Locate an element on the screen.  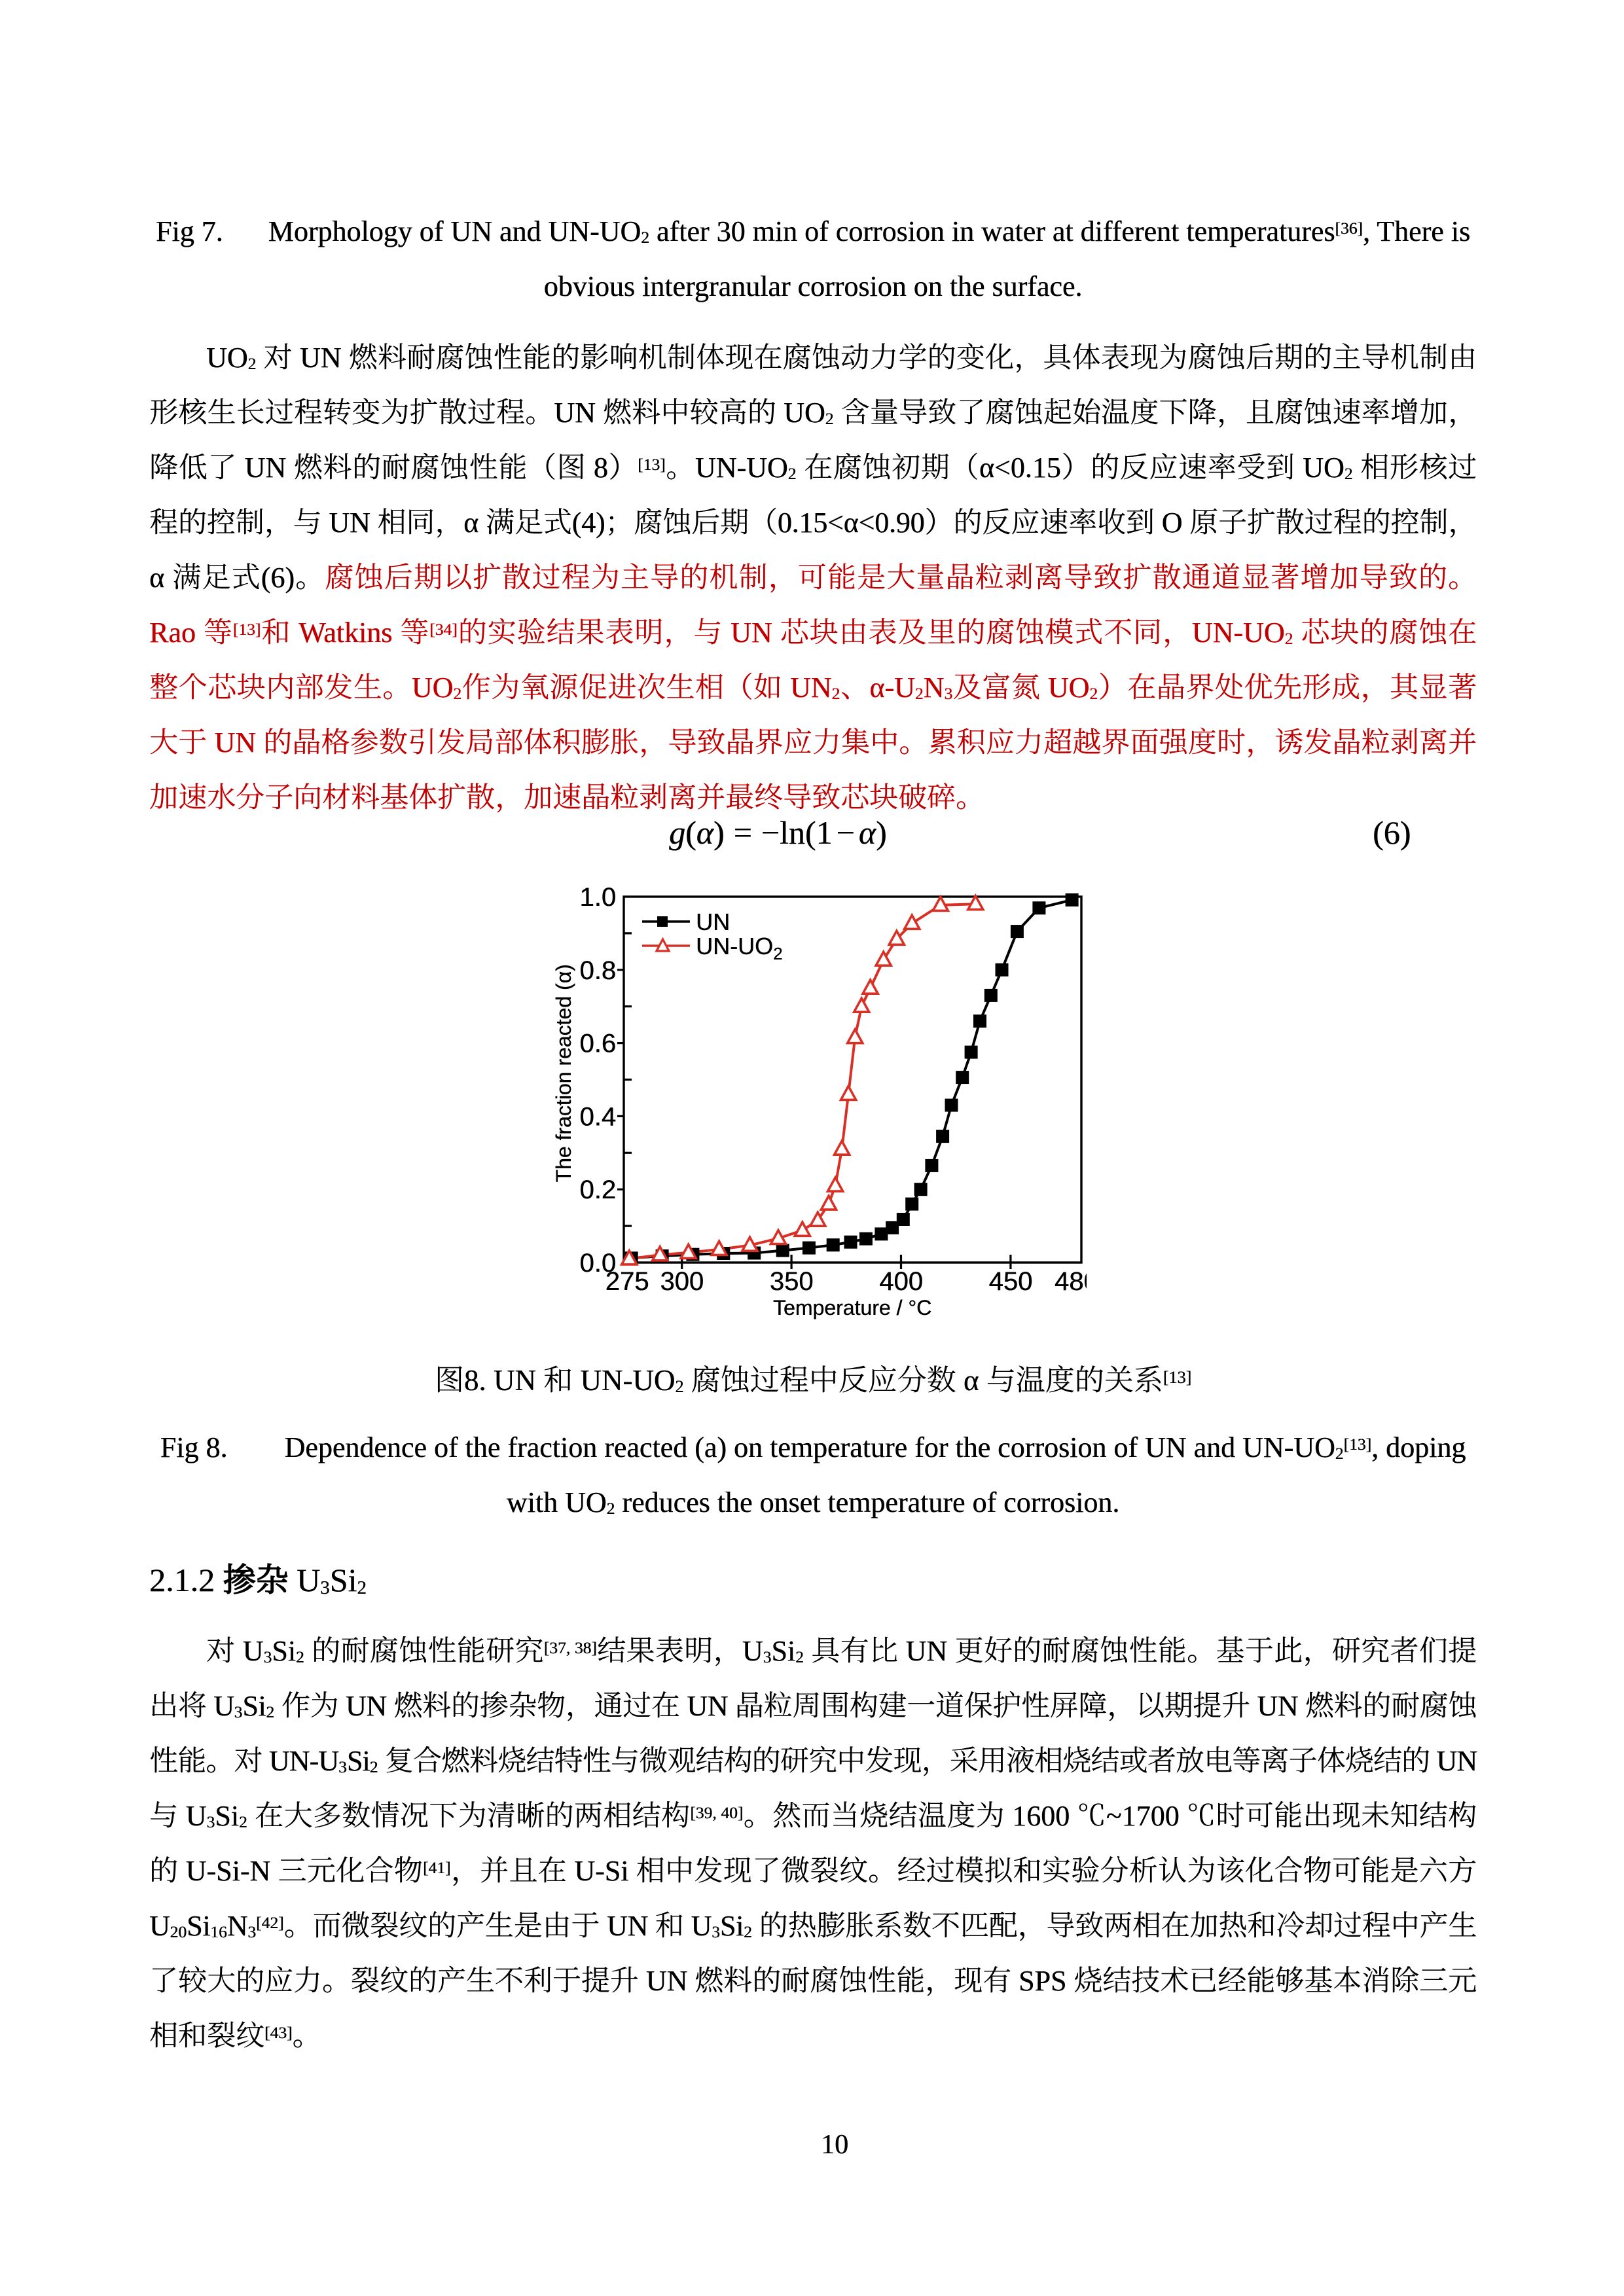
svg-text: 400 is located at coordinates (901, 1281).